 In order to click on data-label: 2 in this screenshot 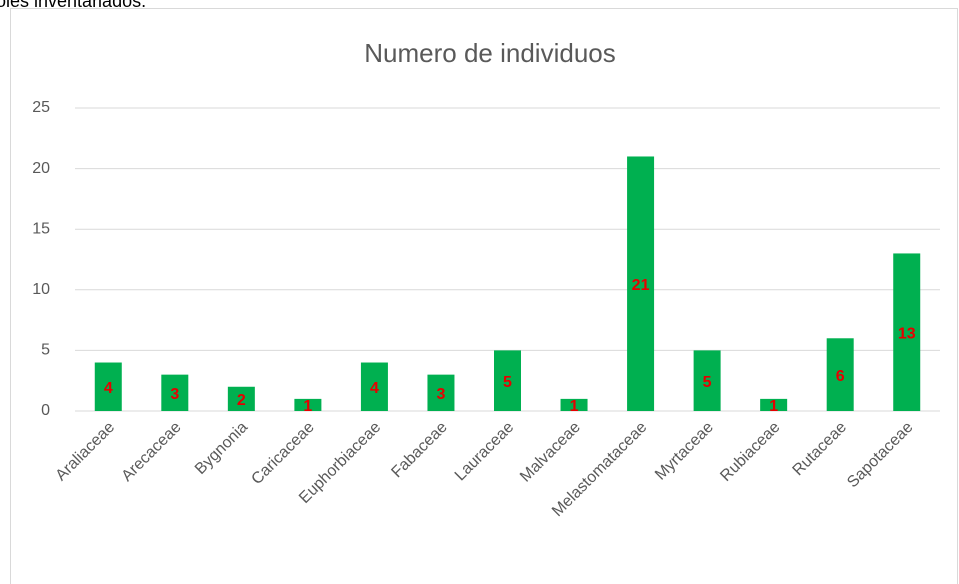, I will do `click(241, 400)`.